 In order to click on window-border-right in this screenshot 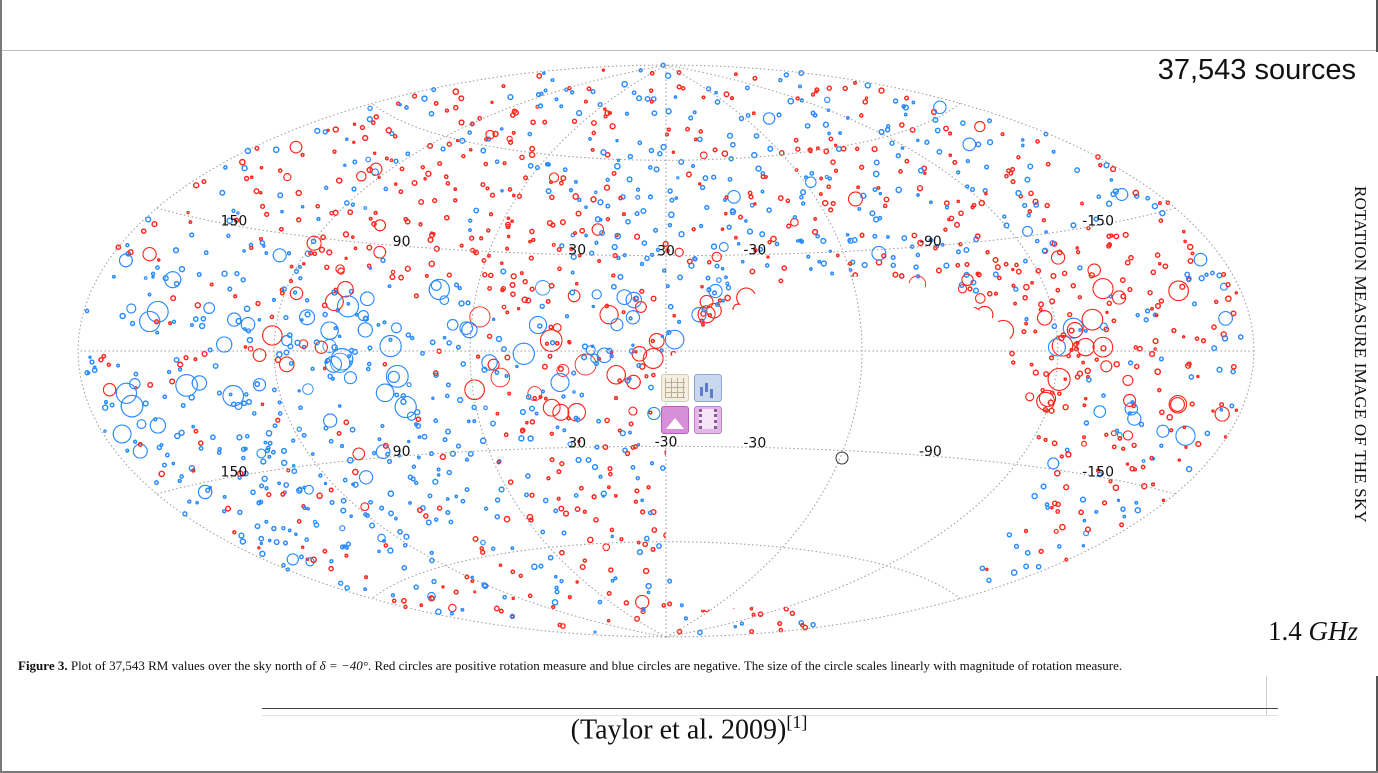, I will do `click(1377, 26)`.